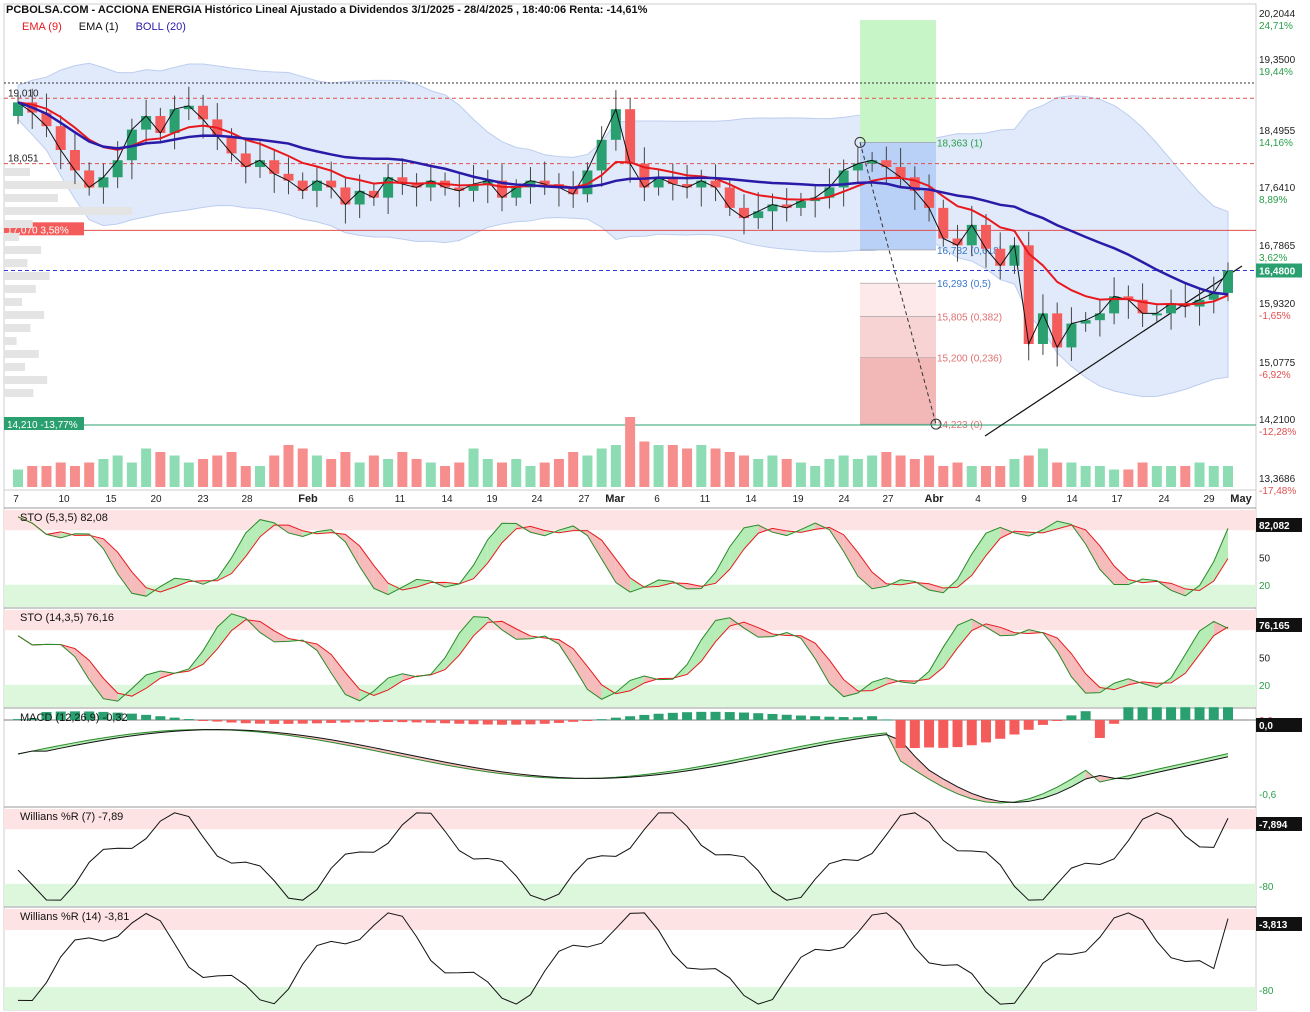 This screenshot has width=1310, height=1012. I want to click on panel-last-value: 82,082, so click(1274, 526).